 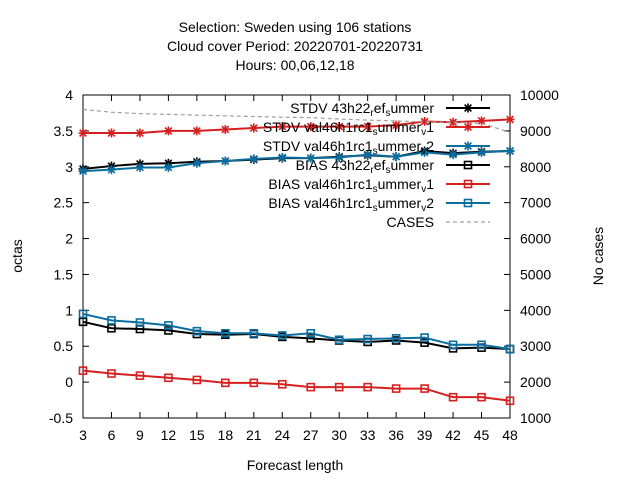 What do you see at coordinates (348, 147) in the screenshot?
I see `legend-label: STDV val46h1rc1summerv2` at bounding box center [348, 147].